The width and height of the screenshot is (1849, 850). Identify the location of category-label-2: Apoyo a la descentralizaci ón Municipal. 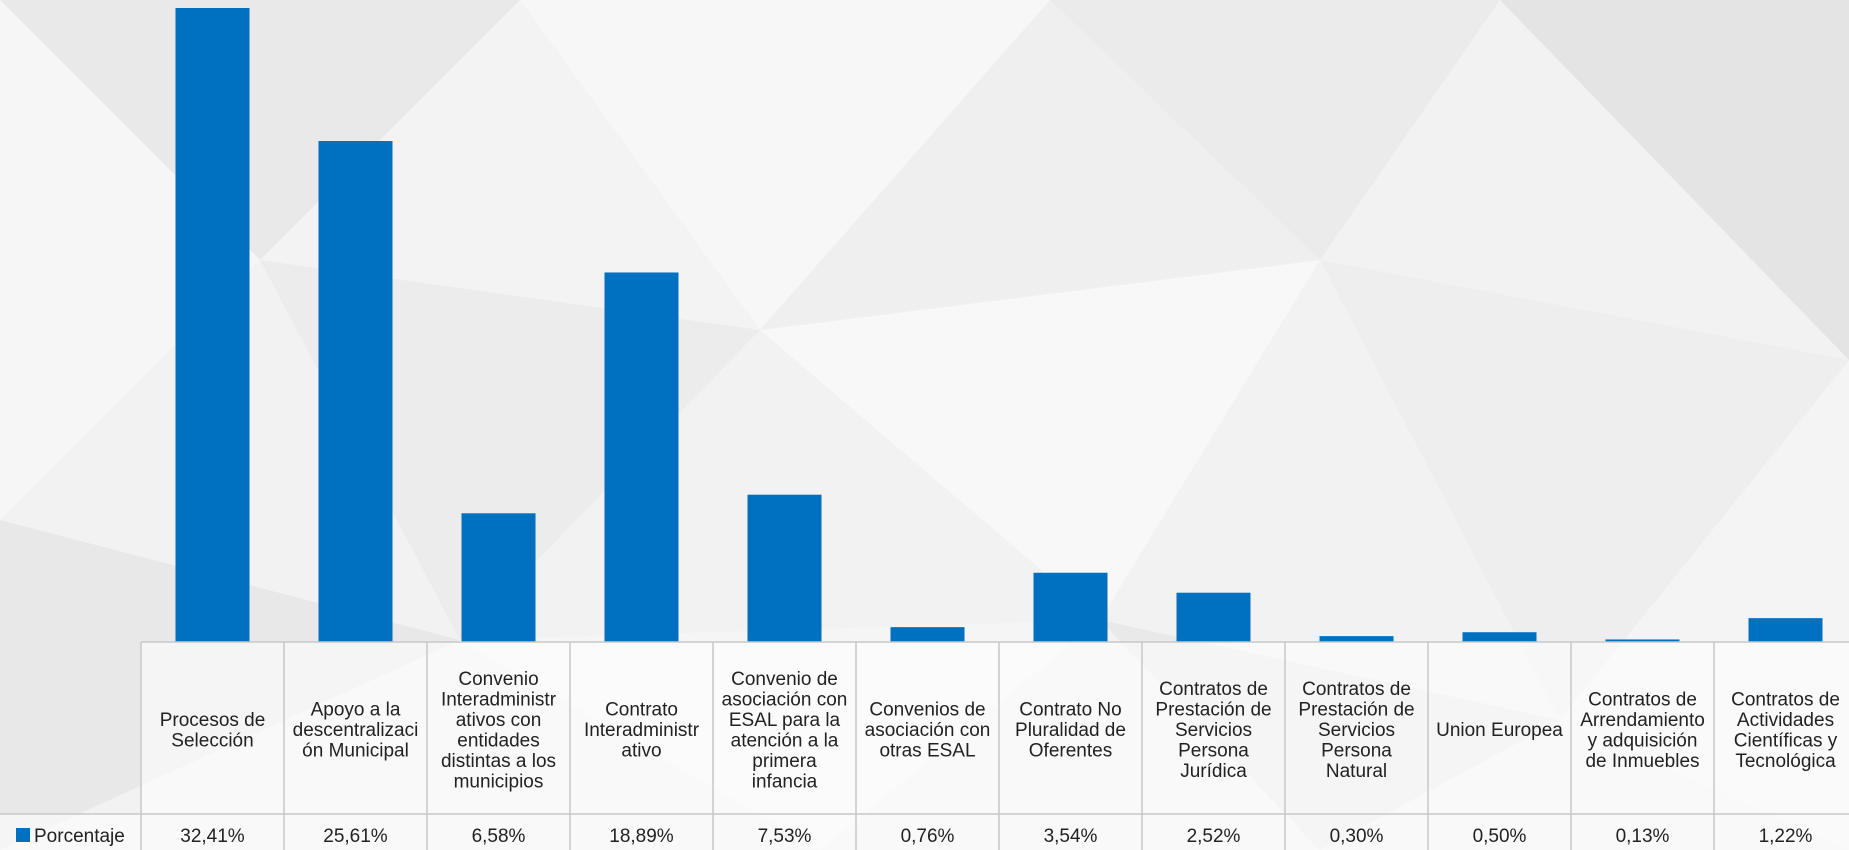
(356, 731).